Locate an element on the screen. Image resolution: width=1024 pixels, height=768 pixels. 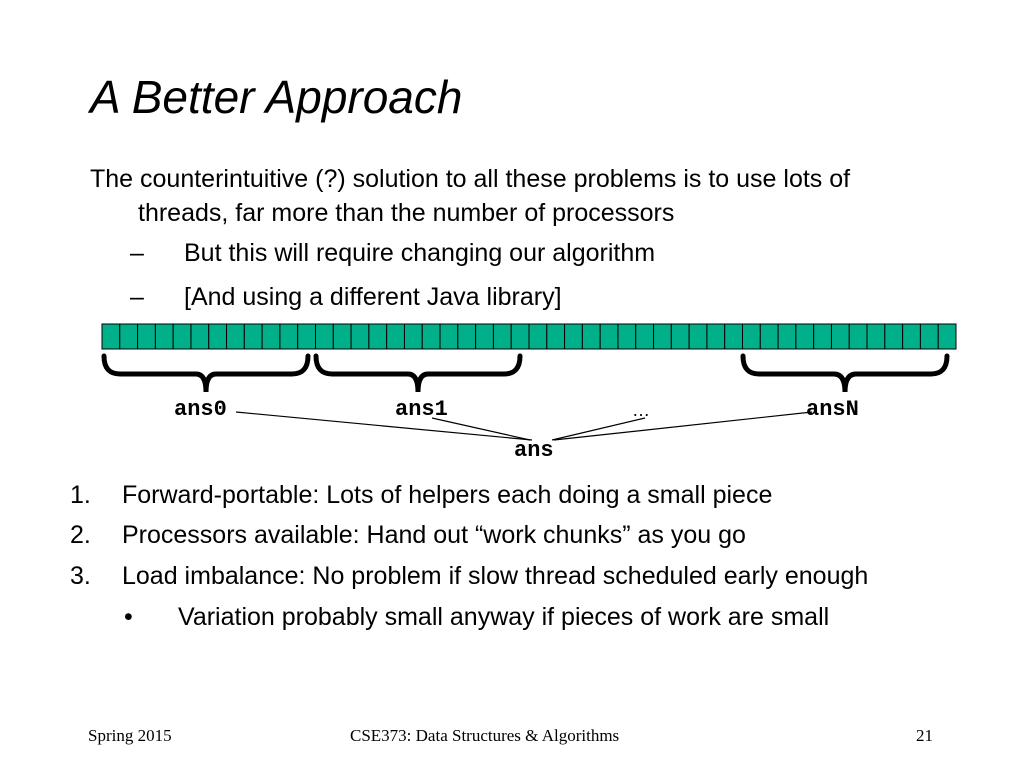
item-number: 2. is located at coordinates (80, 535).